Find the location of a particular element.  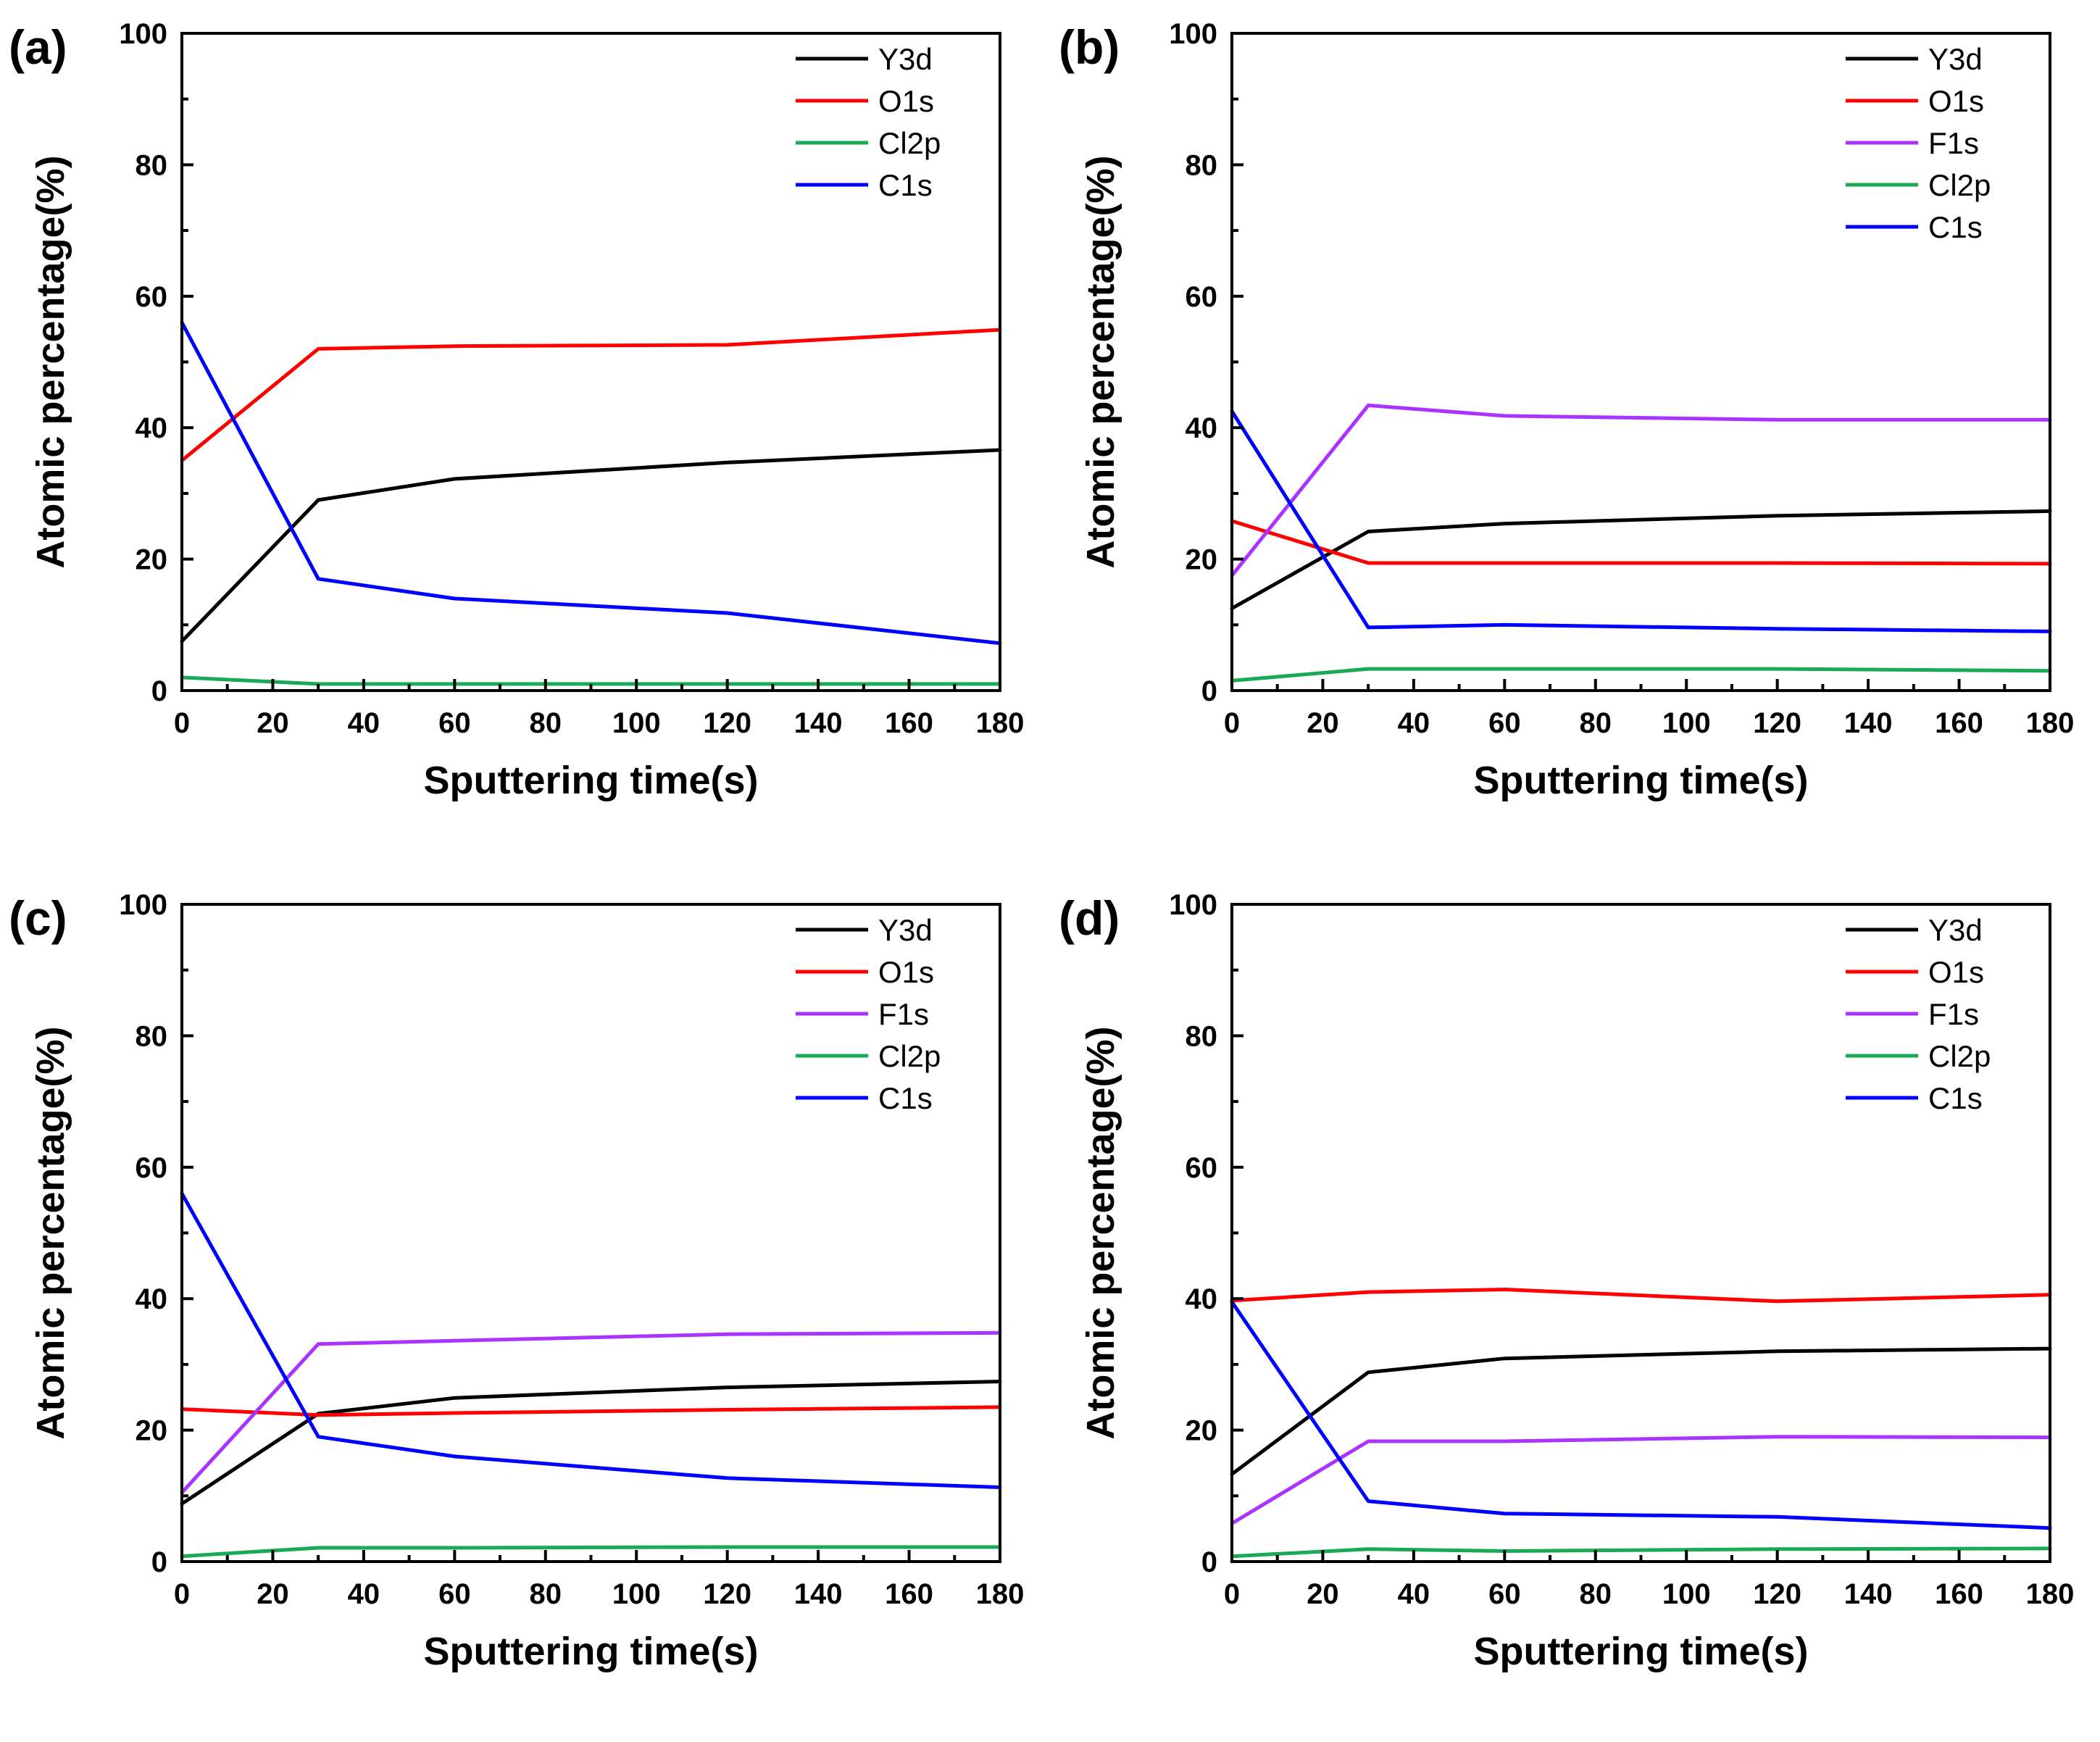

series-line-cl2p-c is located at coordinates (591, 1552).